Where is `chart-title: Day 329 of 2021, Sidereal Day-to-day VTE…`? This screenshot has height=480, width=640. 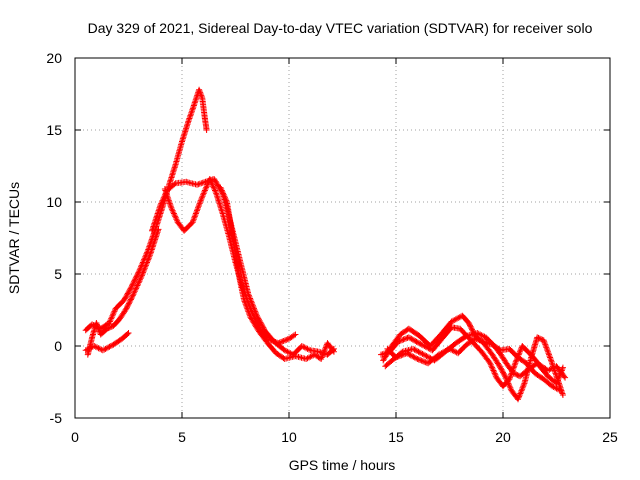 chart-title: Day 329 of 2021, Sidereal Day-to-day VTE… is located at coordinates (340, 28).